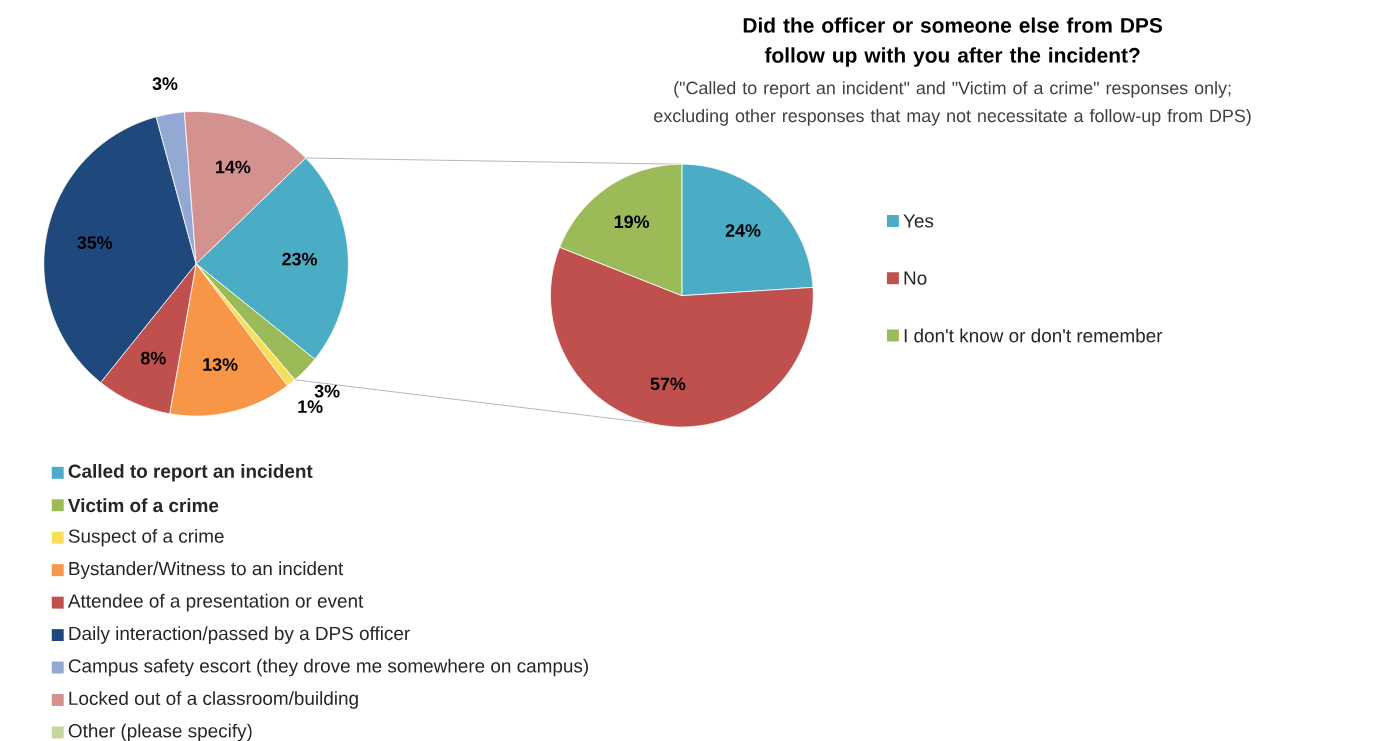 The height and width of the screenshot is (741, 1374). Describe the element at coordinates (220, 364) in the screenshot. I see `data-label: 13%` at that location.